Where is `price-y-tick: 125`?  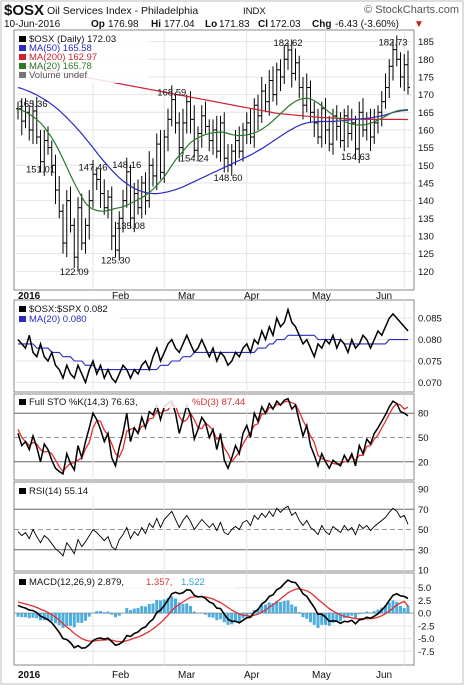
price-y-tick: 125 is located at coordinates (426, 254).